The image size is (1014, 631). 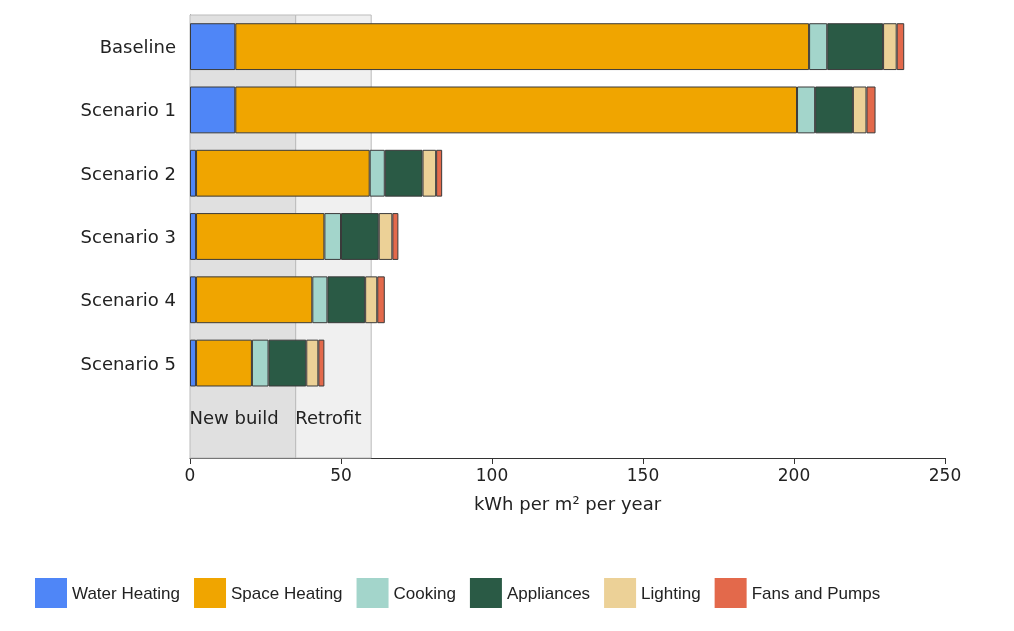 I want to click on band-label: New build, so click(x=234, y=417).